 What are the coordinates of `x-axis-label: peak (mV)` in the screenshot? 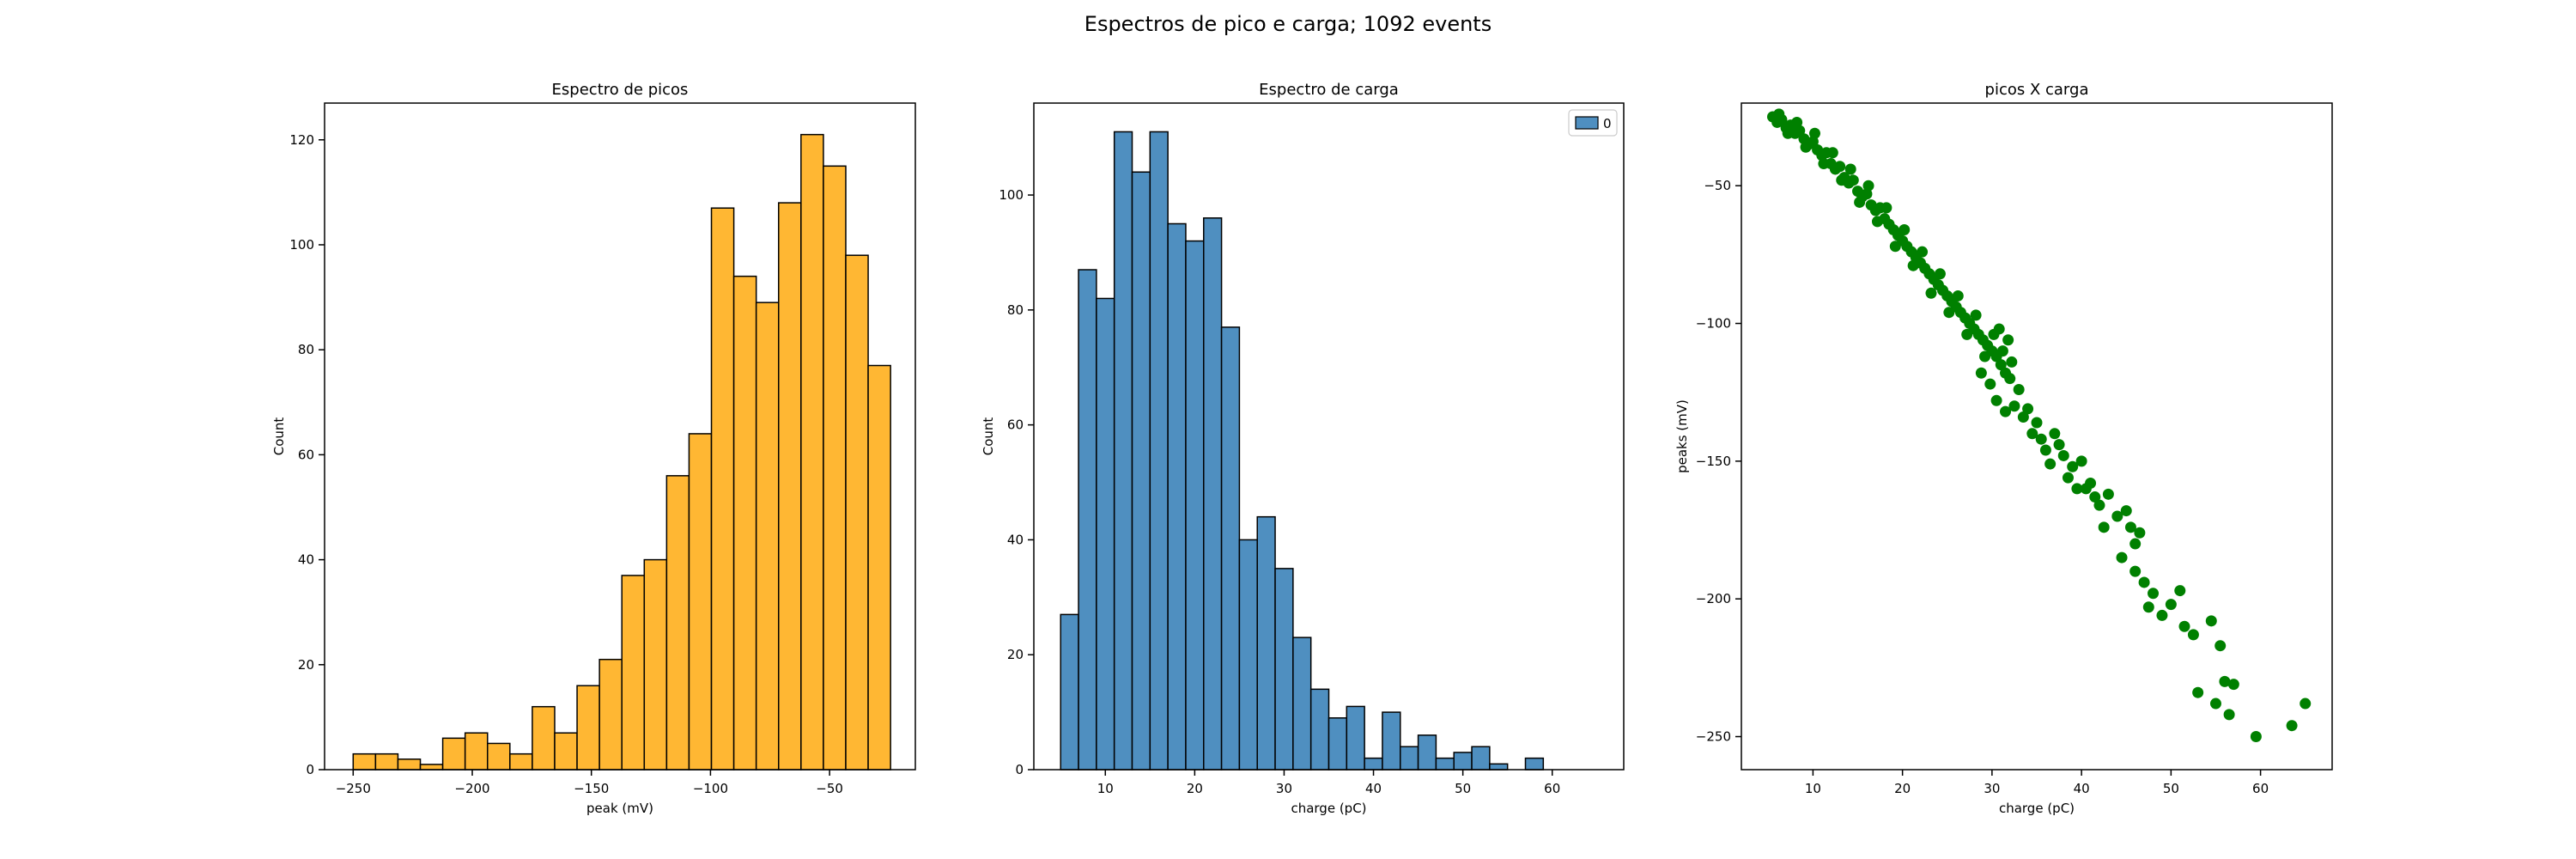 It's located at (619, 809).